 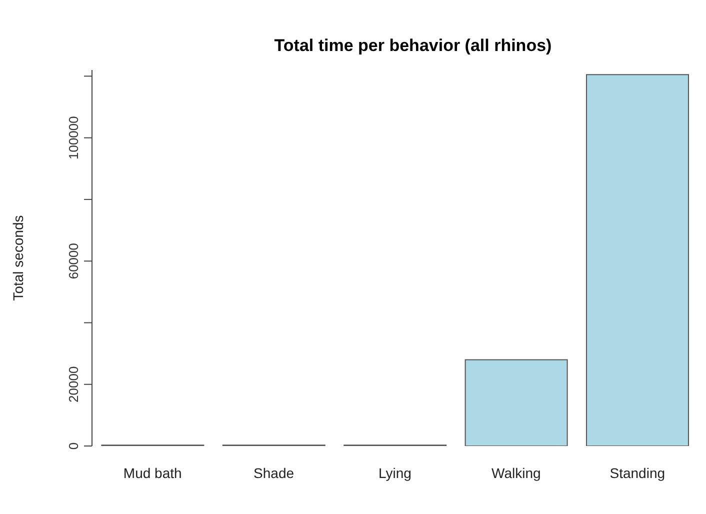 What do you see at coordinates (73, 261) in the screenshot?
I see `y-tick-label: 60000` at bounding box center [73, 261].